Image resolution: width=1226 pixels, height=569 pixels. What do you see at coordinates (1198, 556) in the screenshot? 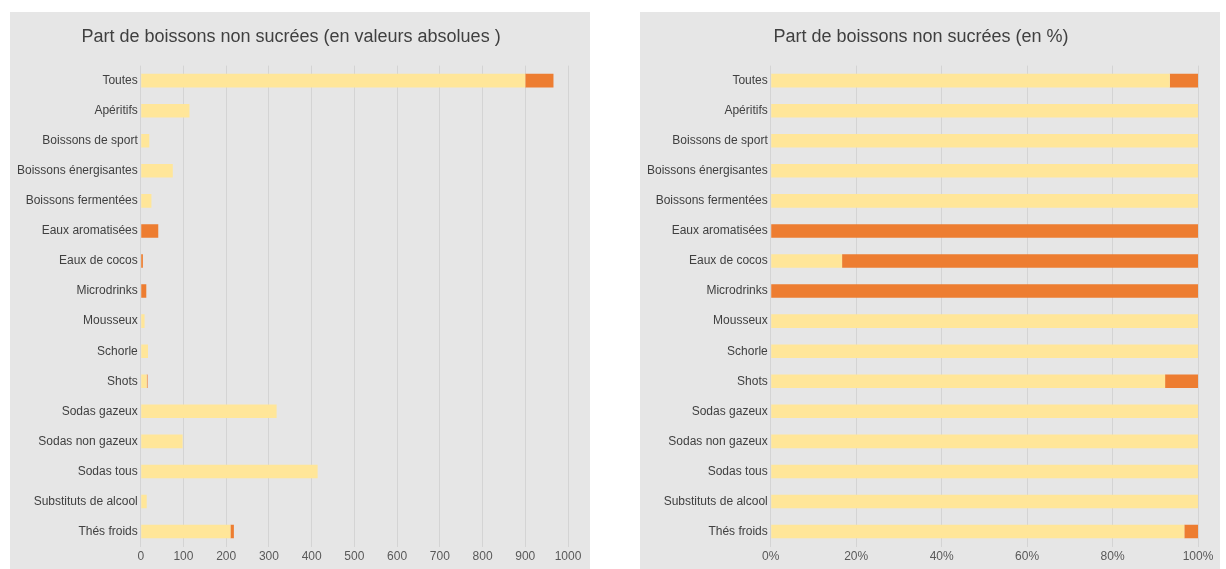
I see `x-tick-label: 100%` at bounding box center [1198, 556].